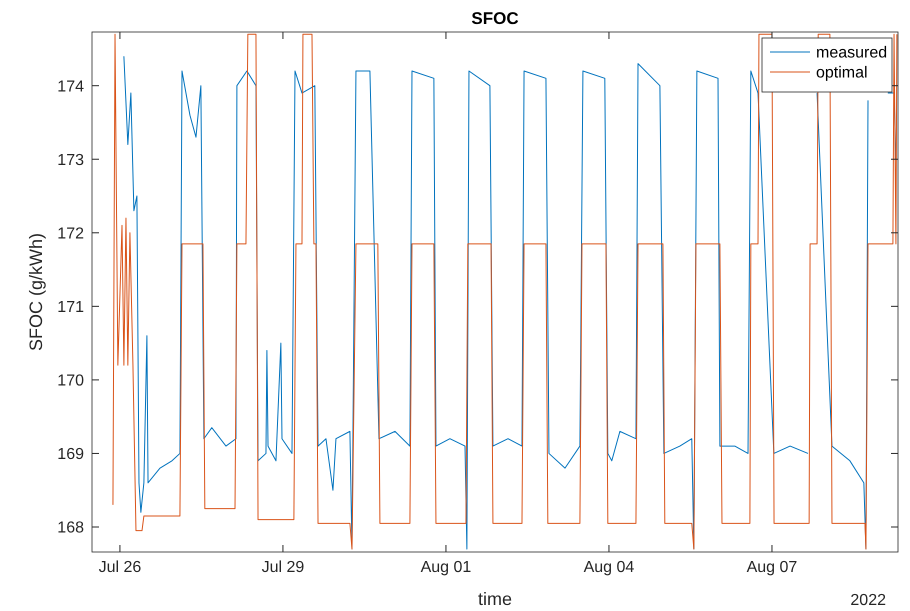 The image size is (910, 611). What do you see at coordinates (70, 87) in the screenshot?
I see `y-tick-label: 174` at bounding box center [70, 87].